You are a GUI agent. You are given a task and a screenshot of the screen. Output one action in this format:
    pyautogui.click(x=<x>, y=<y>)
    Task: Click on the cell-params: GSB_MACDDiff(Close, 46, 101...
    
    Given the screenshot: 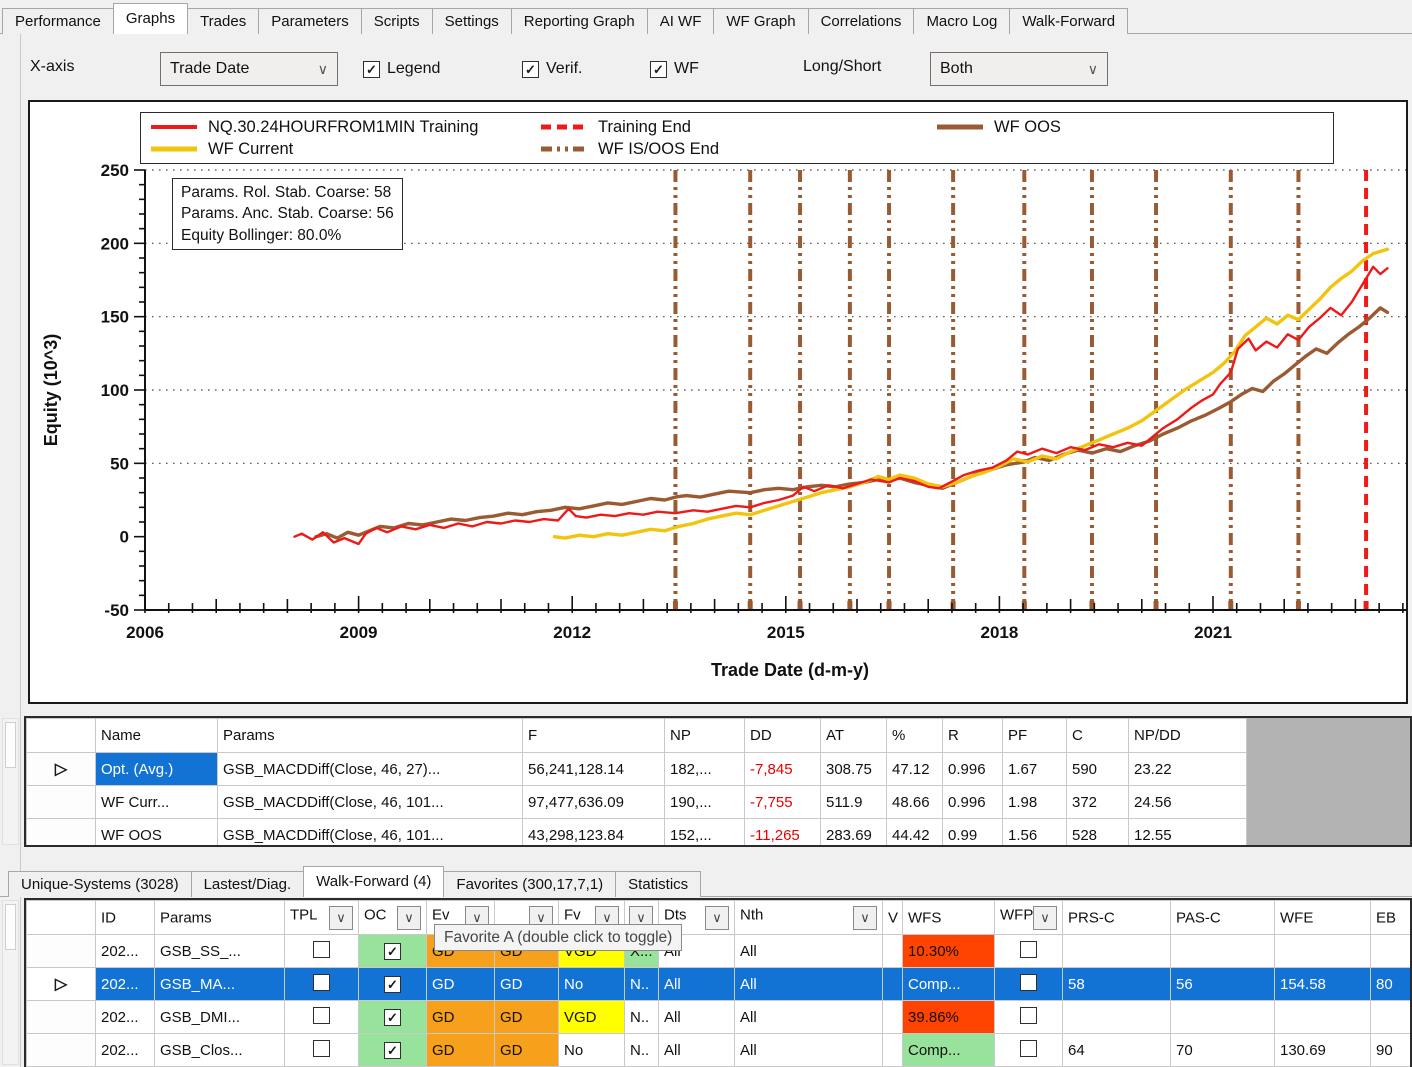 What is the action you would take?
    pyautogui.click(x=370, y=831)
    